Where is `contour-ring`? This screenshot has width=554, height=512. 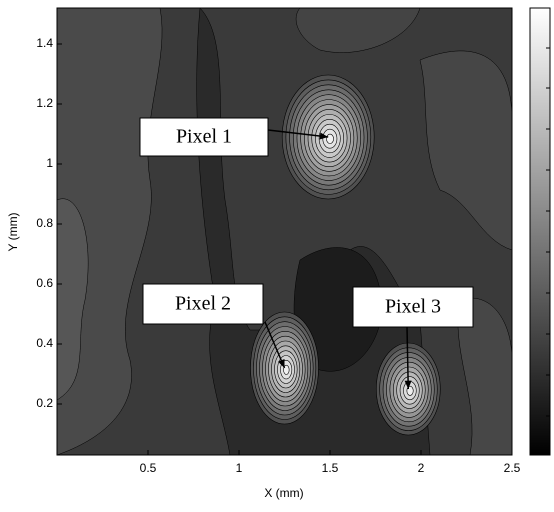
contour-ring is located at coordinates (330, 138).